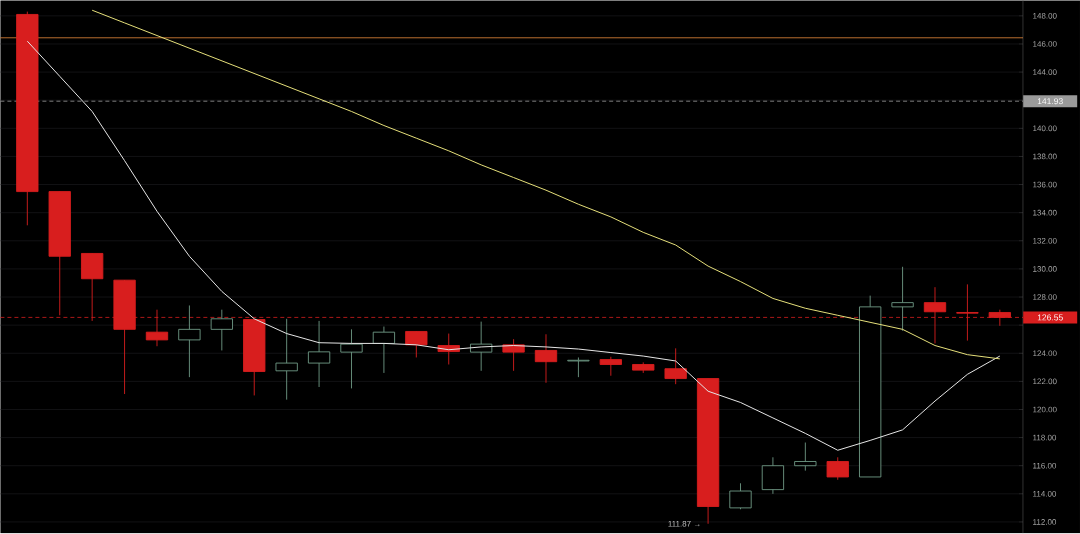  What do you see at coordinates (1045, 213) in the screenshot?
I see `y-tick-label: 134.00` at bounding box center [1045, 213].